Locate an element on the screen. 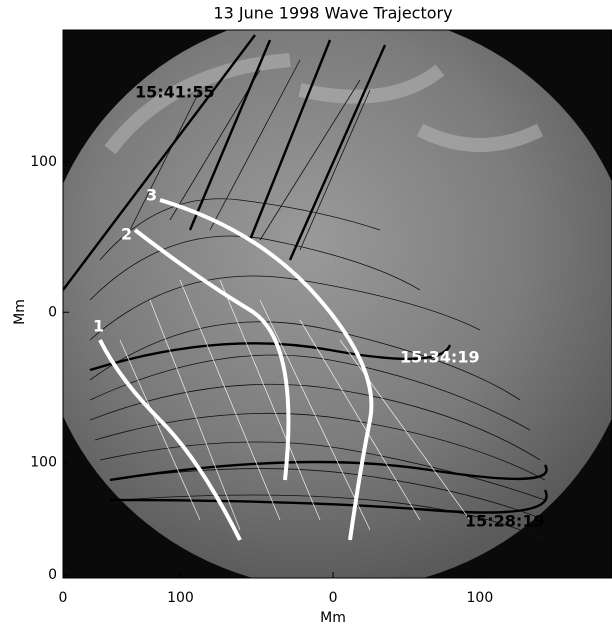 This screenshot has width=612, height=632. bright-loops is located at coordinates (324, 104).